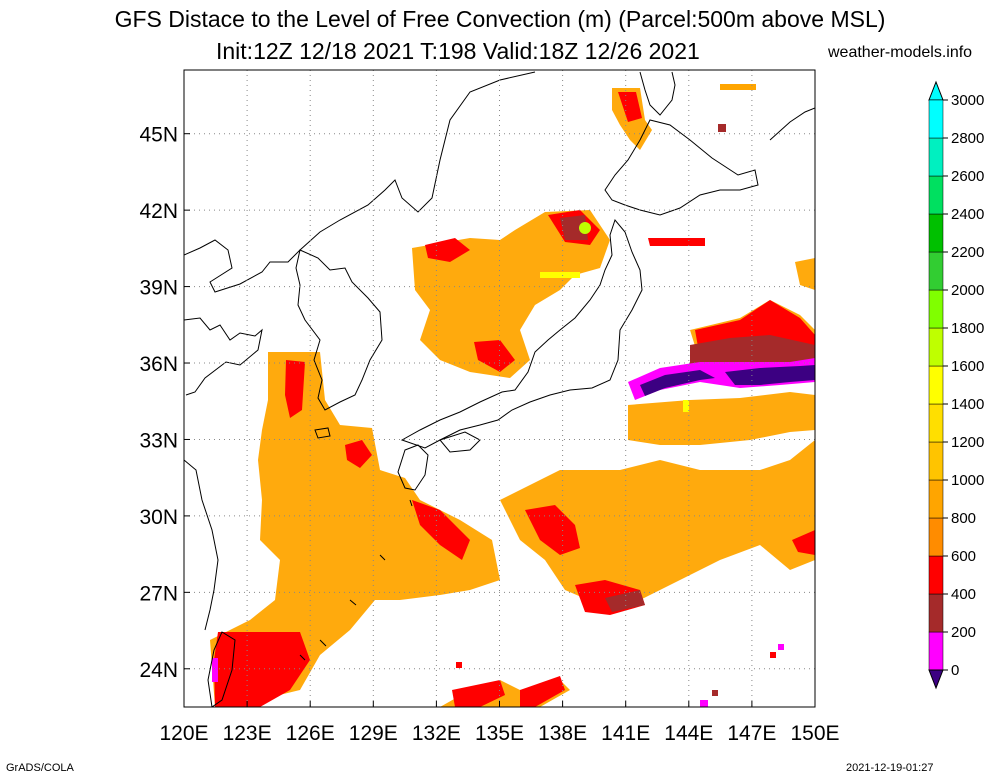 The width and height of the screenshot is (1000, 779). I want to click on coast-shikoku, so click(460, 442).